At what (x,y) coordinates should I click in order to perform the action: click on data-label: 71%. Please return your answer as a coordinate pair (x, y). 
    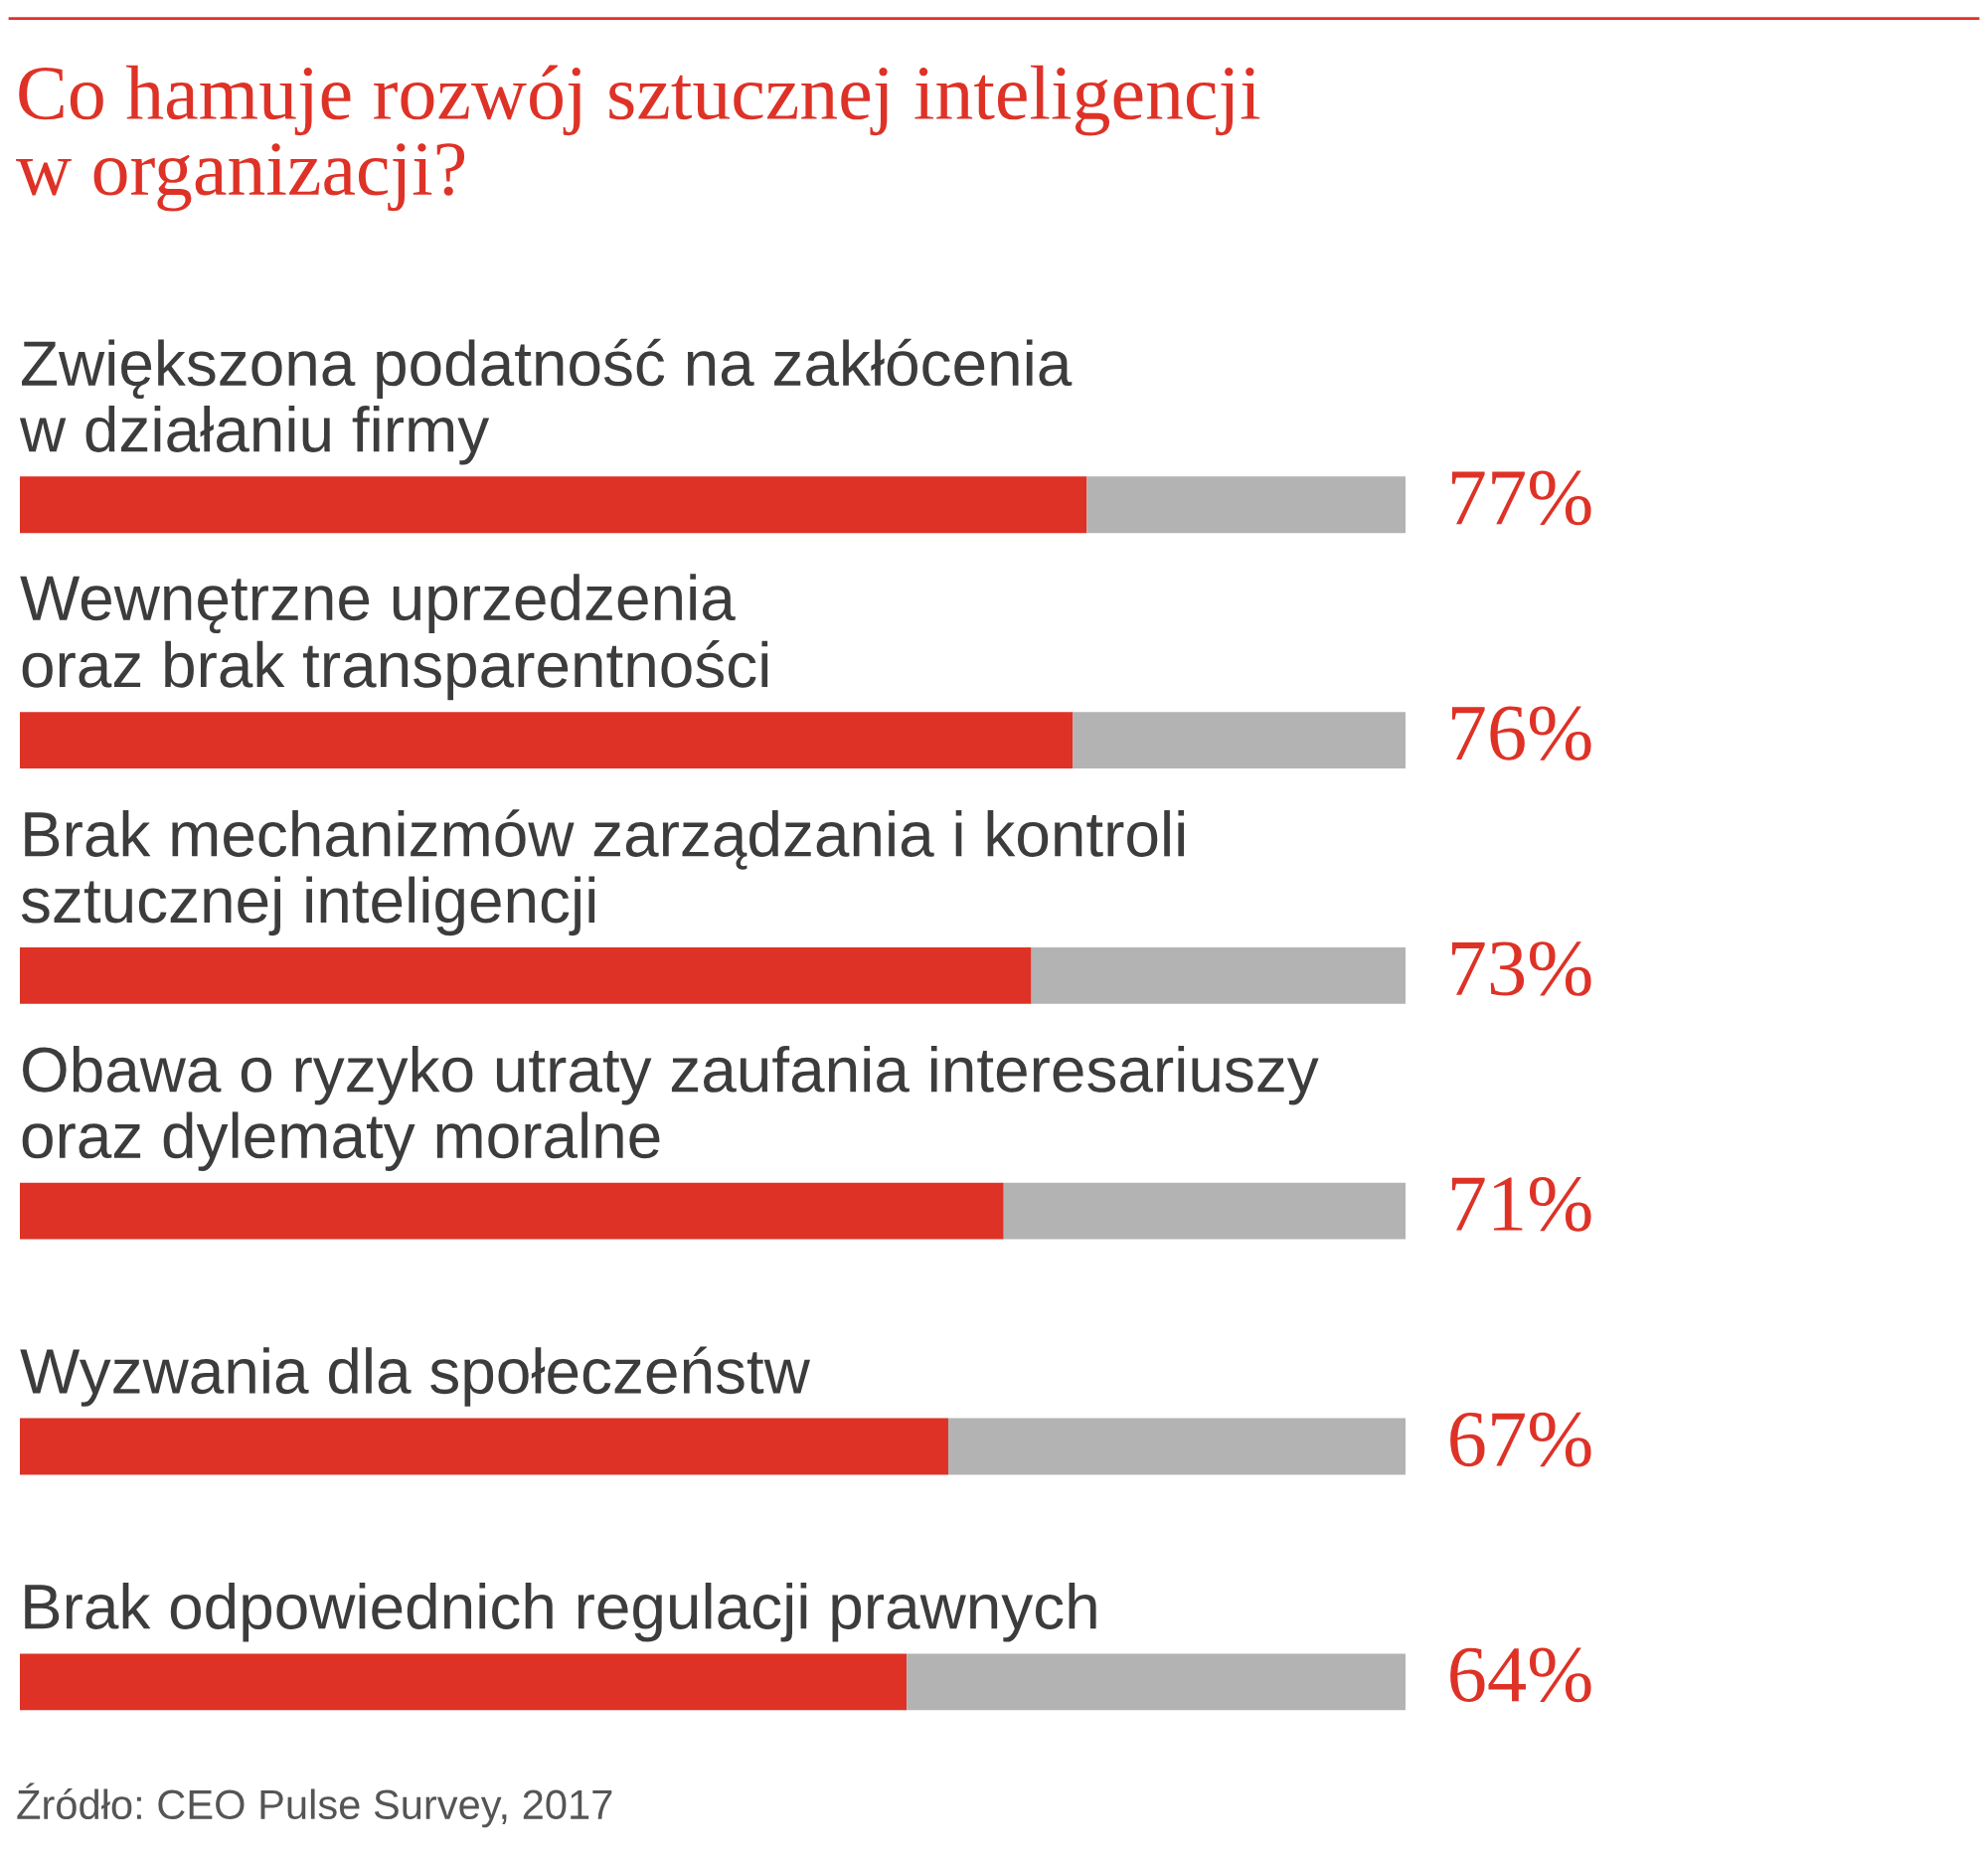
    Looking at the image, I should click on (1521, 1204).